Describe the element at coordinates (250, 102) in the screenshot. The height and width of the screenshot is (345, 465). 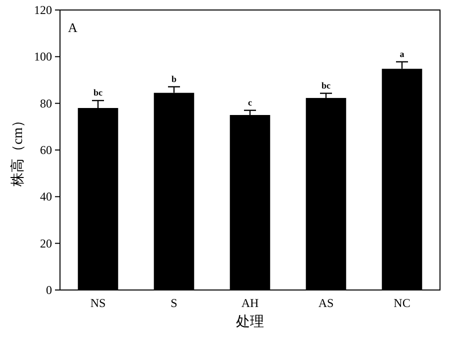
I see `annotation: c` at that location.